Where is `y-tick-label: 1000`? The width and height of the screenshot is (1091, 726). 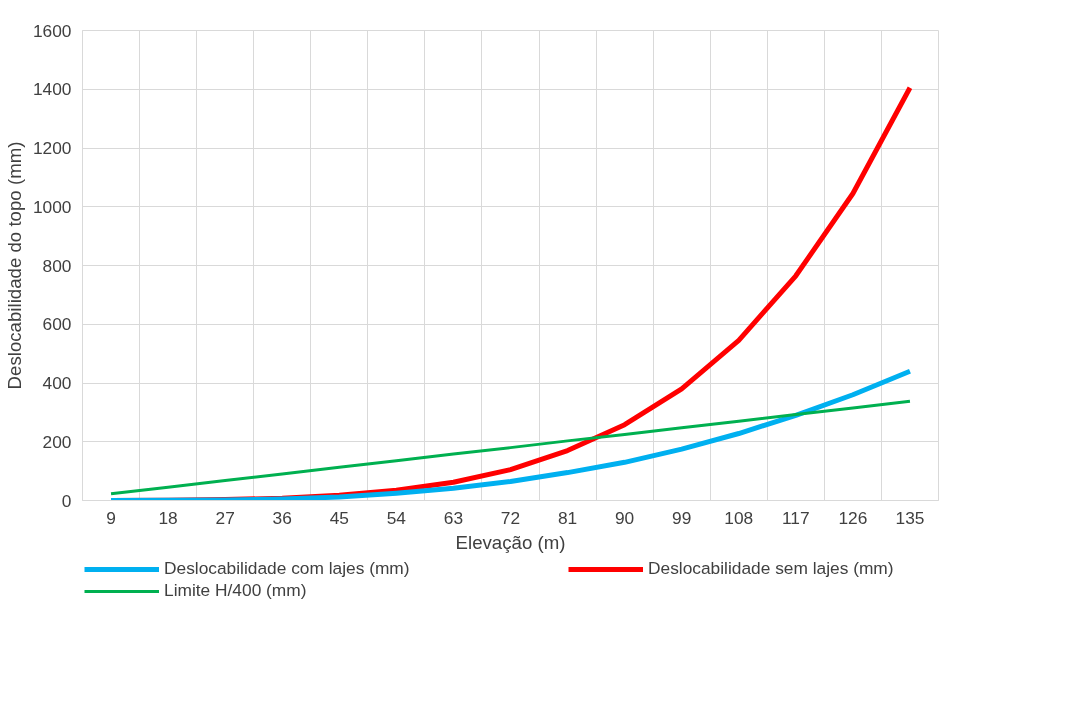
y-tick-label: 1000 is located at coordinates (52, 206).